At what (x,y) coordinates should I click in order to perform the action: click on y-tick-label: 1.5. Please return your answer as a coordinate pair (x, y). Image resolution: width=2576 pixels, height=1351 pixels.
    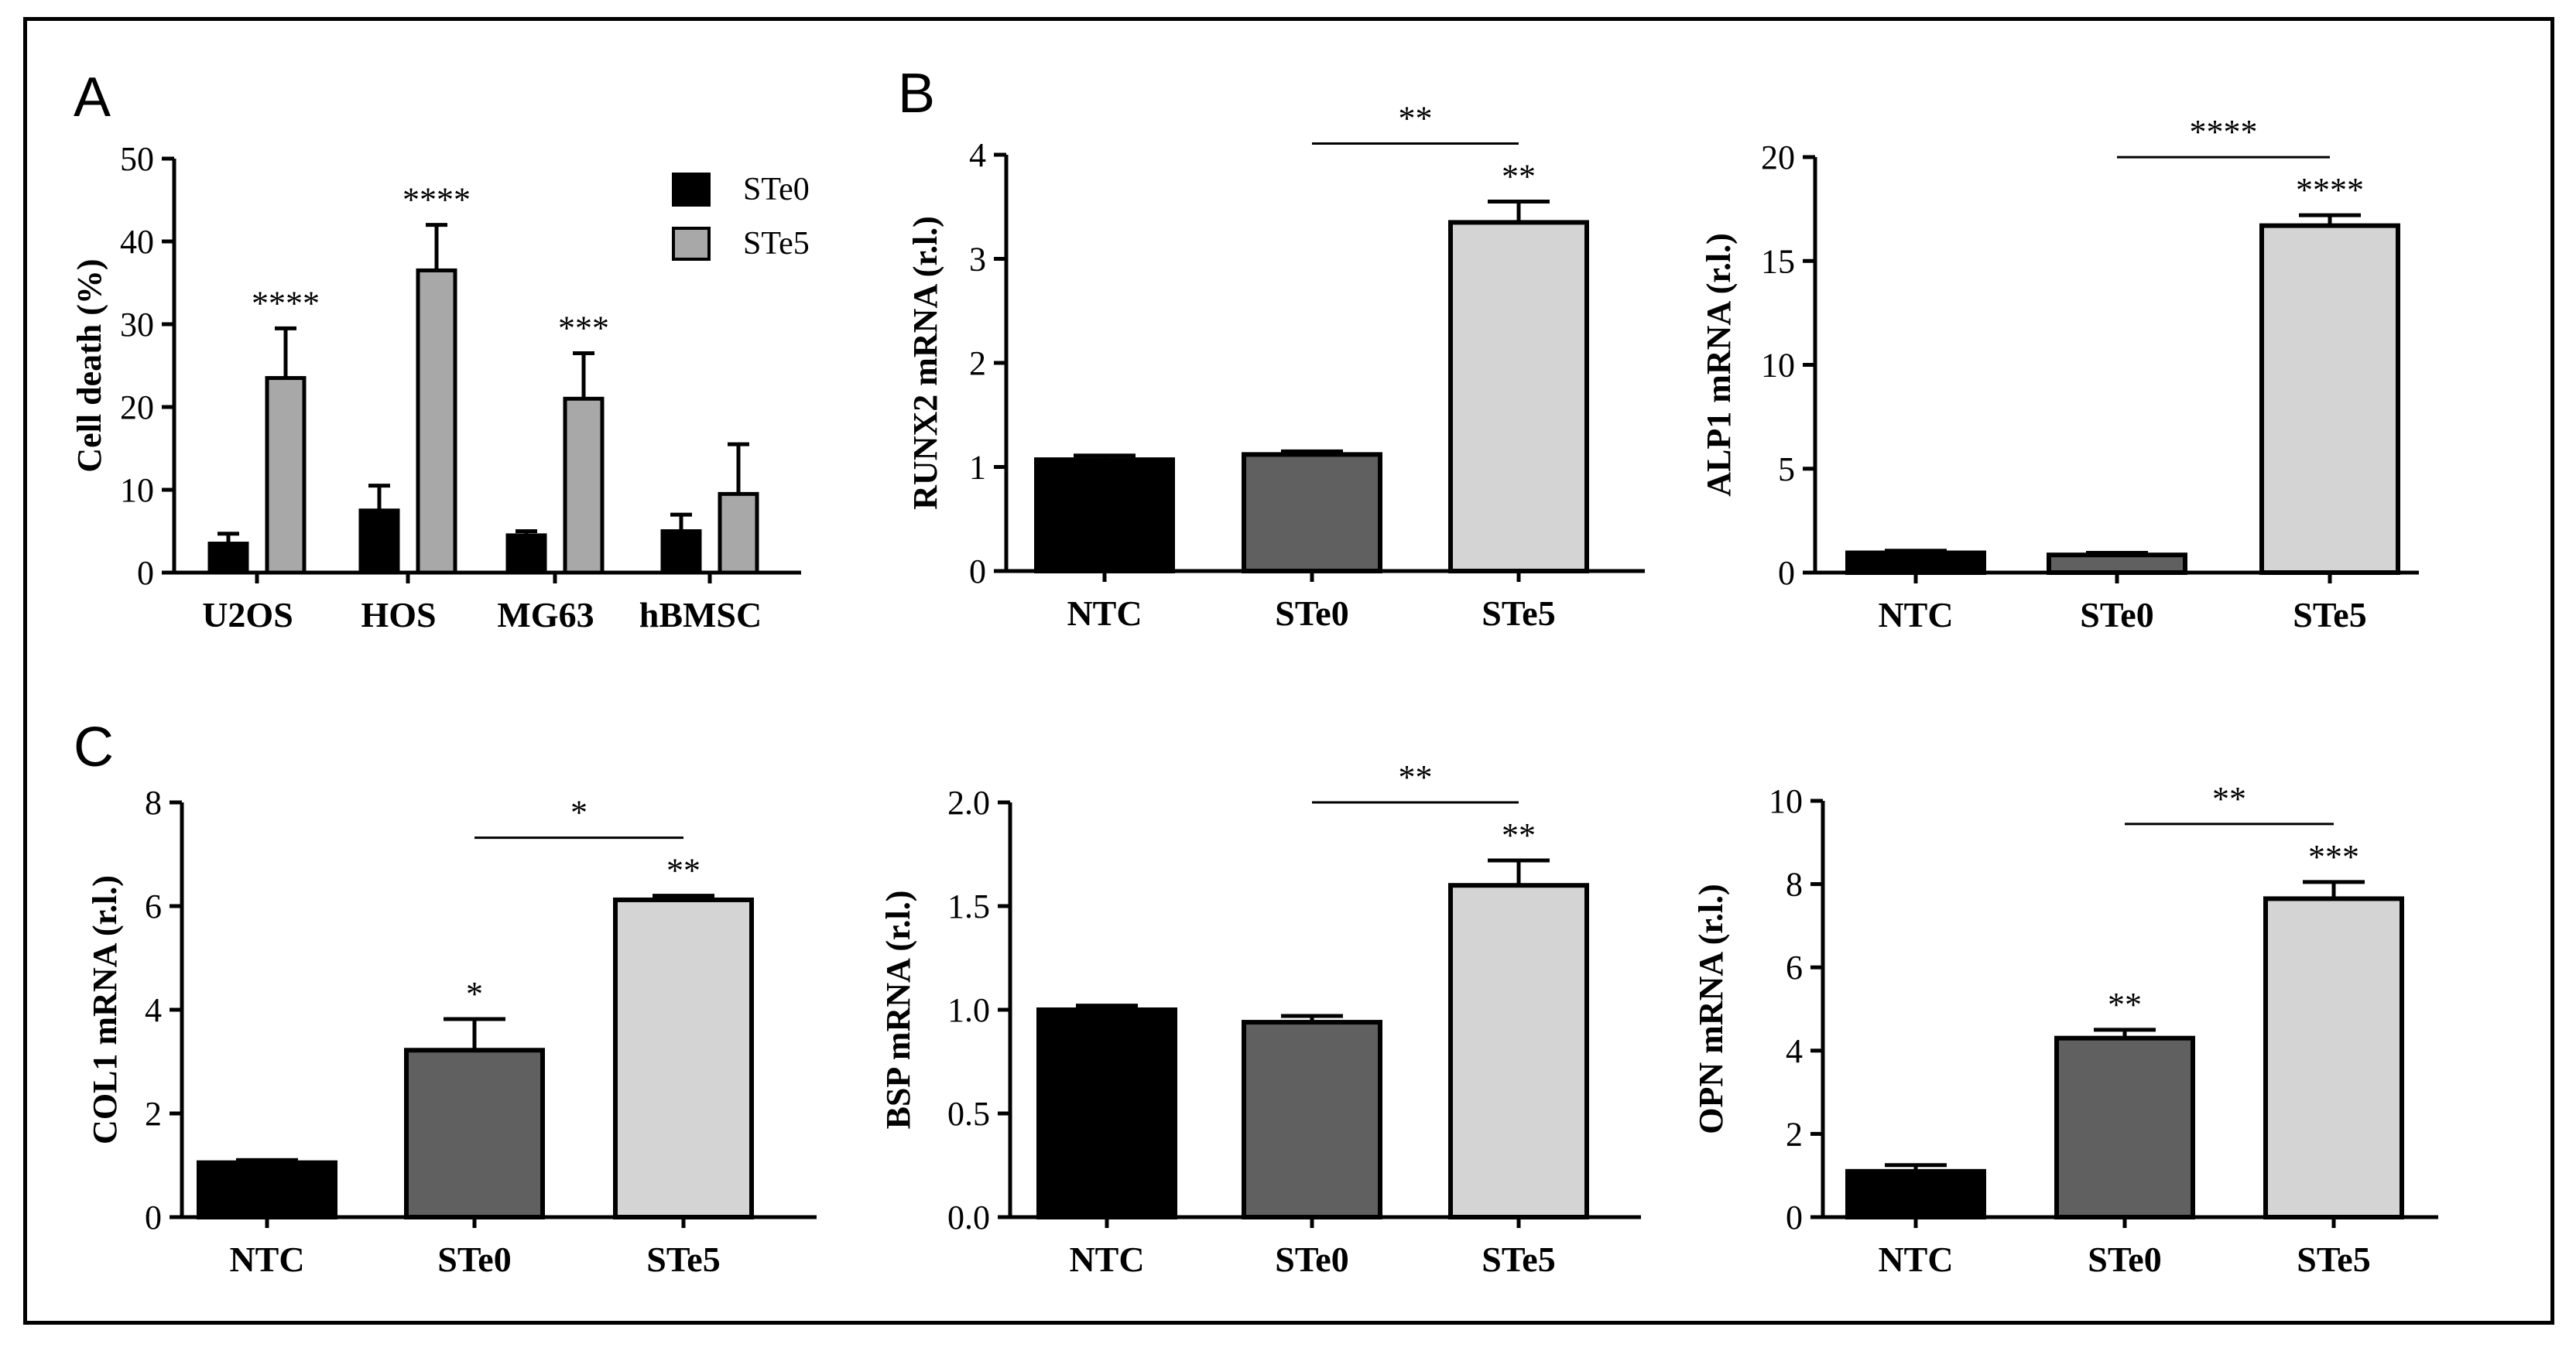
    Looking at the image, I should click on (969, 907).